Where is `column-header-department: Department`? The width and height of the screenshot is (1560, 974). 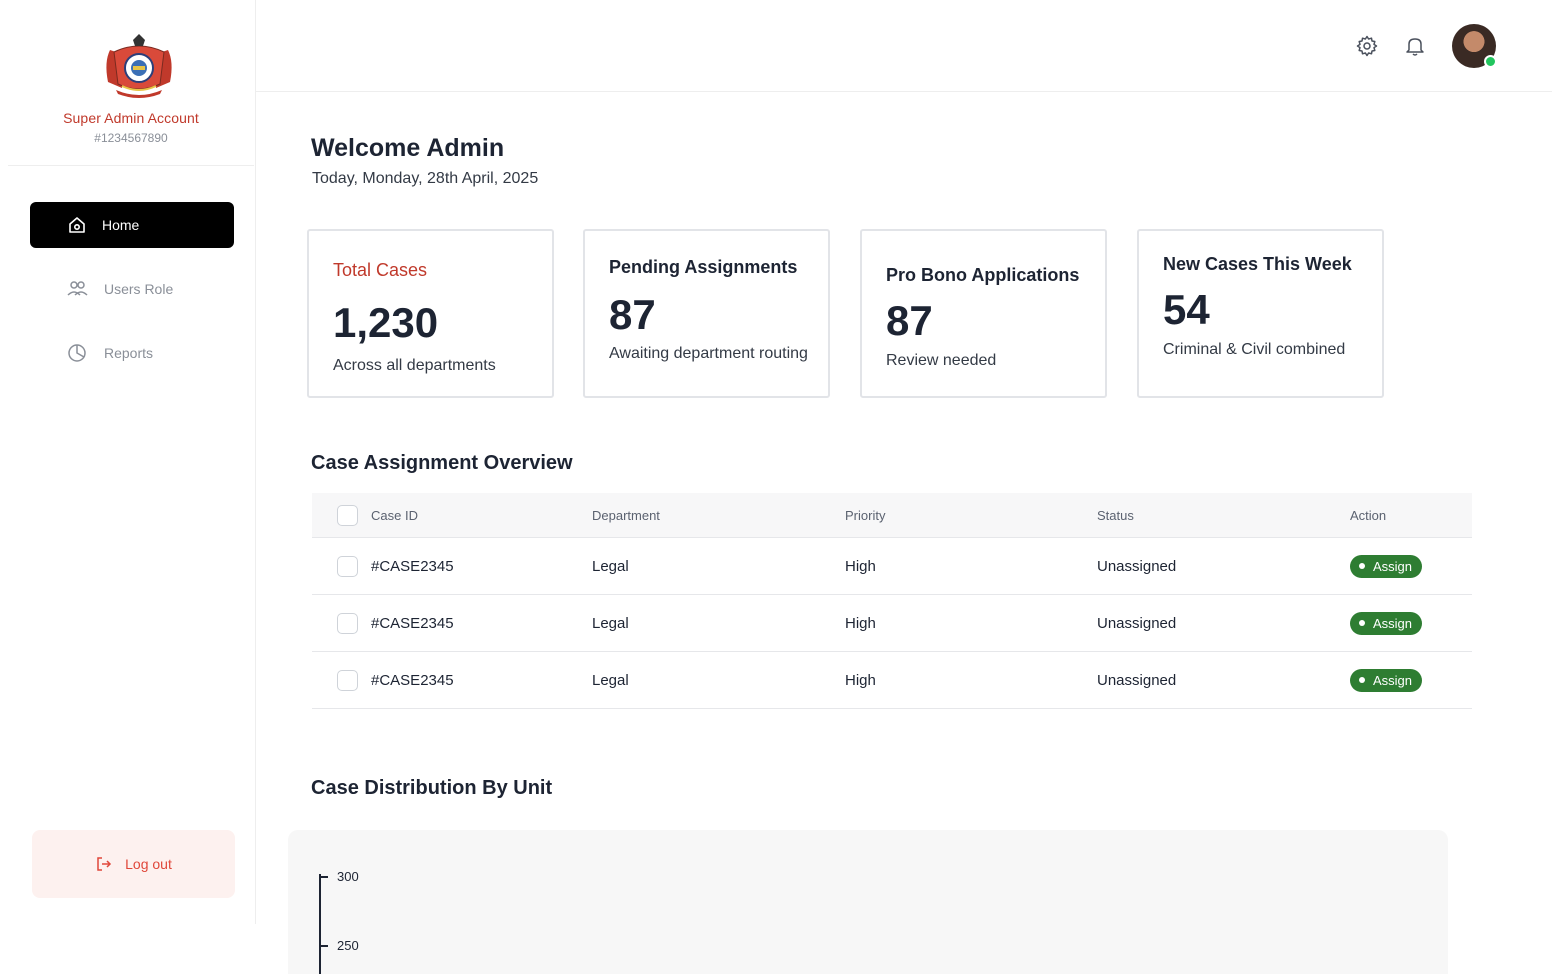 column-header-department: Department is located at coordinates (626, 515).